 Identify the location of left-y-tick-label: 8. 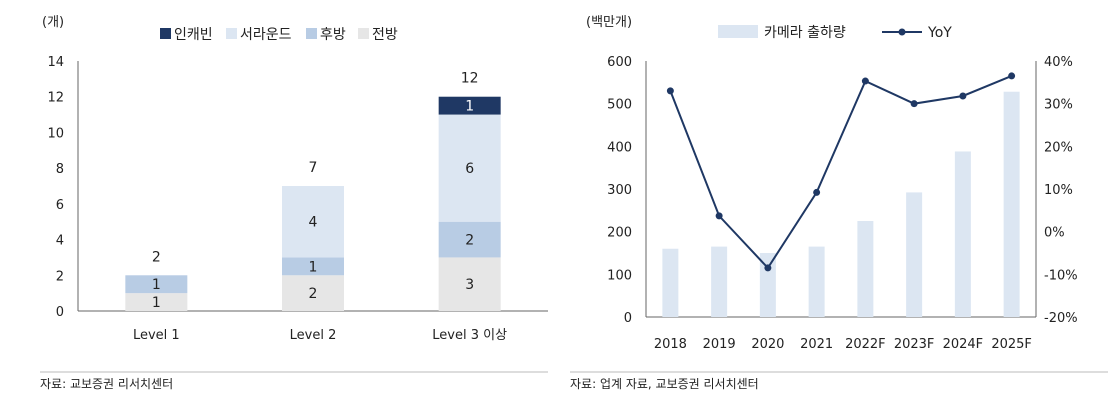
(60, 169).